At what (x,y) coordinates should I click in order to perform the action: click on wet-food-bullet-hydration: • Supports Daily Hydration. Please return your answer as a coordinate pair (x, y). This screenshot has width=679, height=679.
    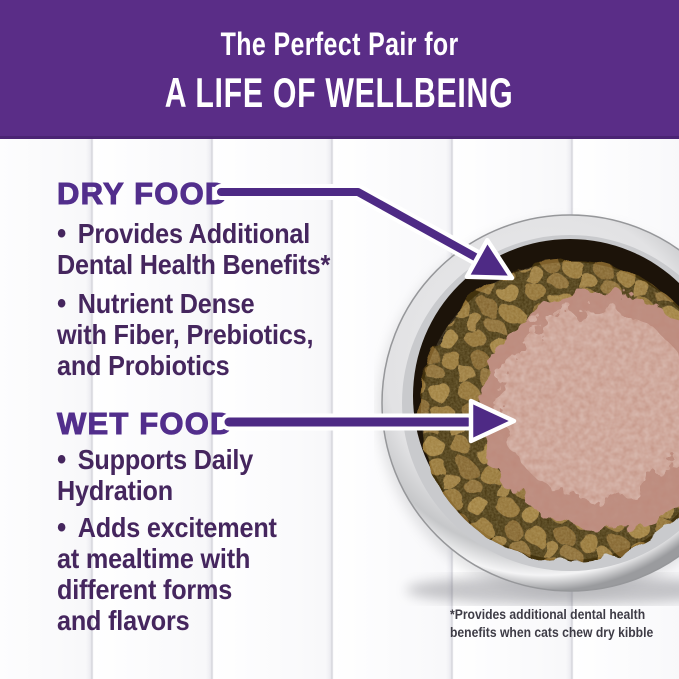
    Looking at the image, I should click on (219, 475).